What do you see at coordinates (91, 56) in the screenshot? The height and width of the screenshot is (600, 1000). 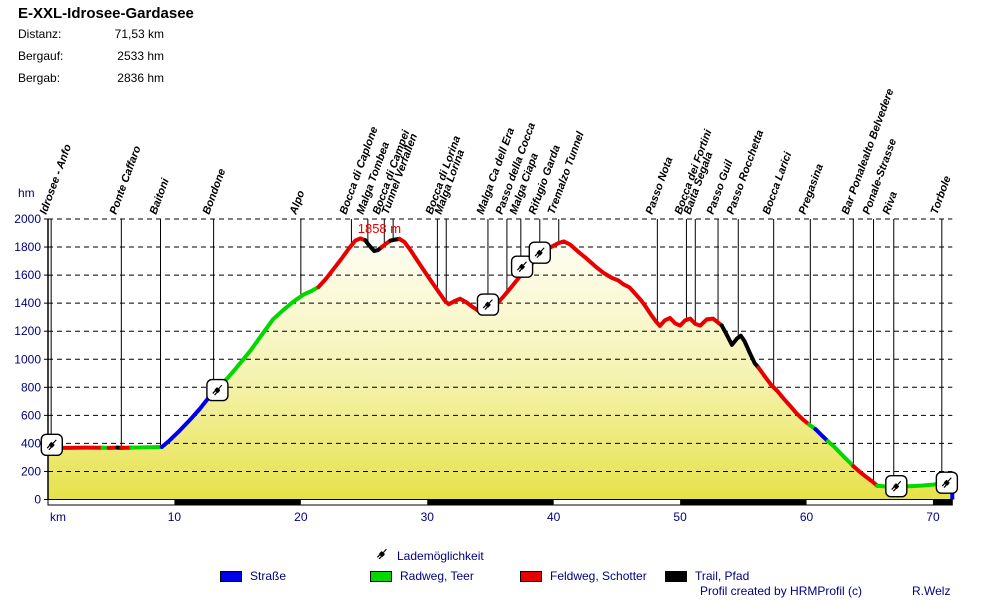 I see `stat-ascent: Bergauf: 2533 hm` at bounding box center [91, 56].